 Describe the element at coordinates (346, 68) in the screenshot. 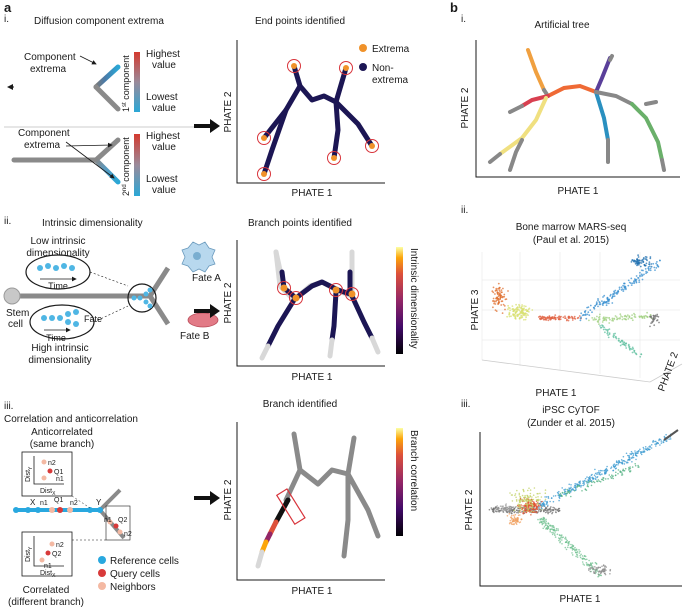

I see `extrema-marker` at that location.